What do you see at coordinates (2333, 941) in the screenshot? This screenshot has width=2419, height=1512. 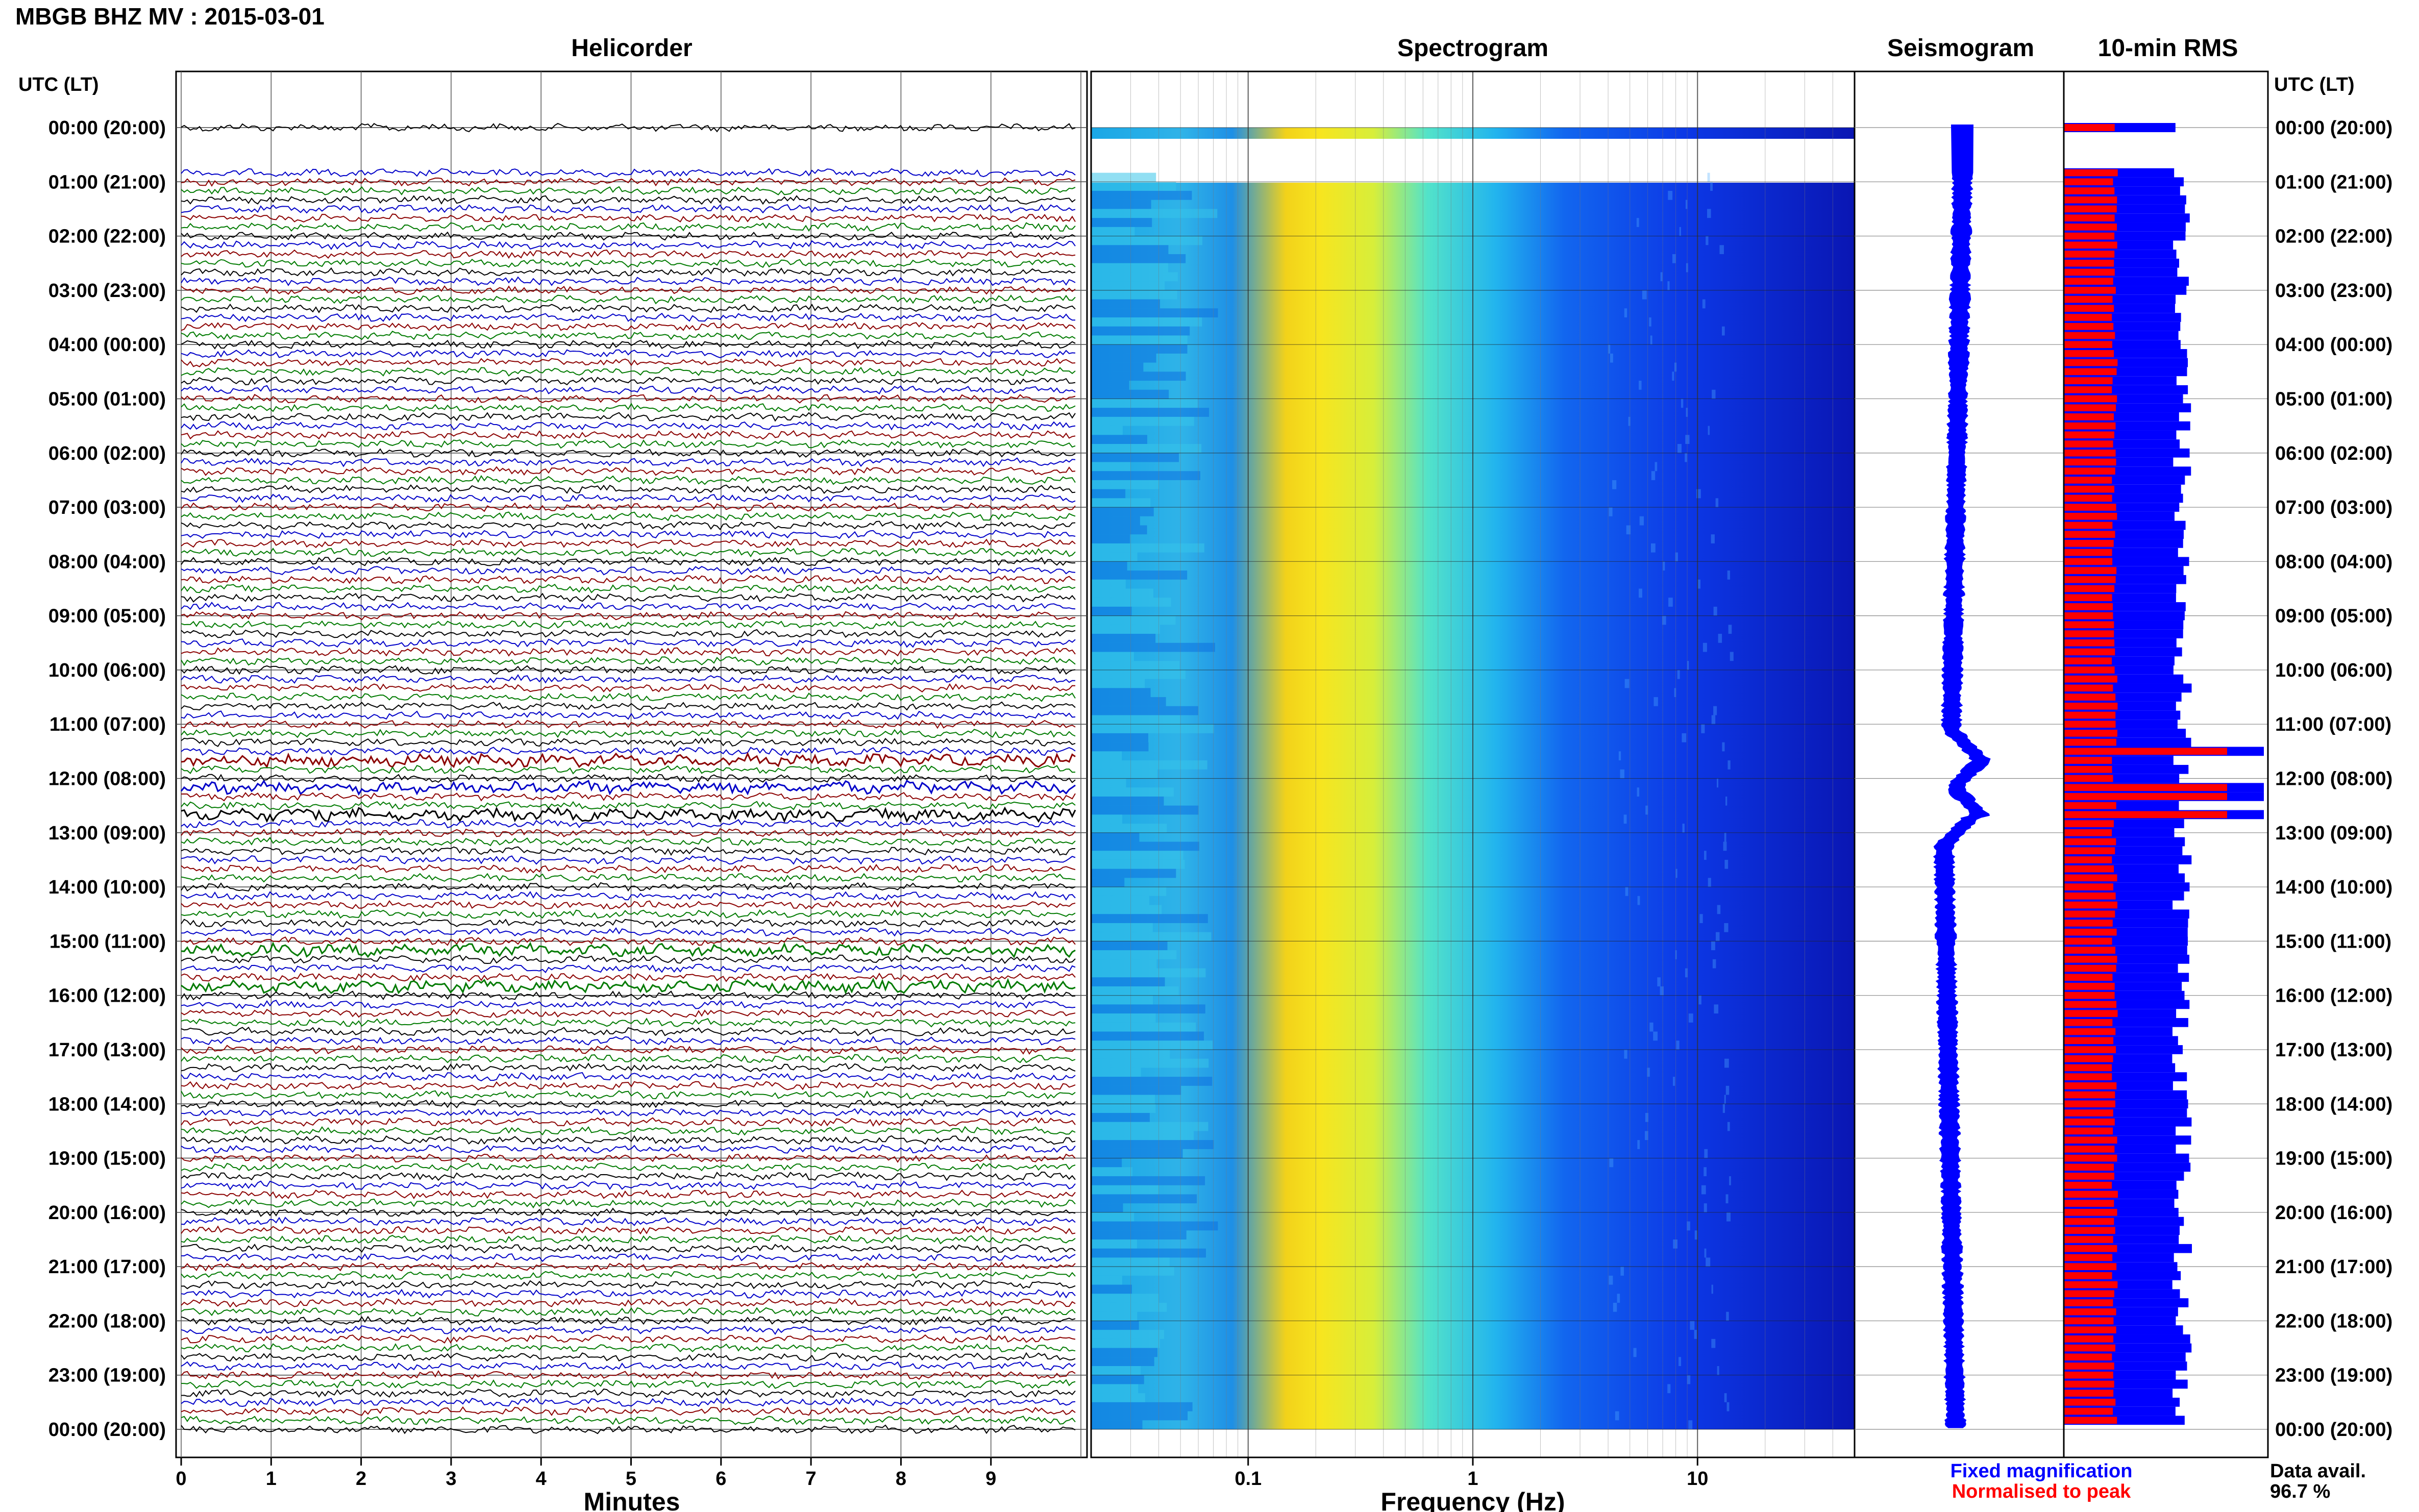 I see `hour-label-right: 15:00 (11:00)` at bounding box center [2333, 941].